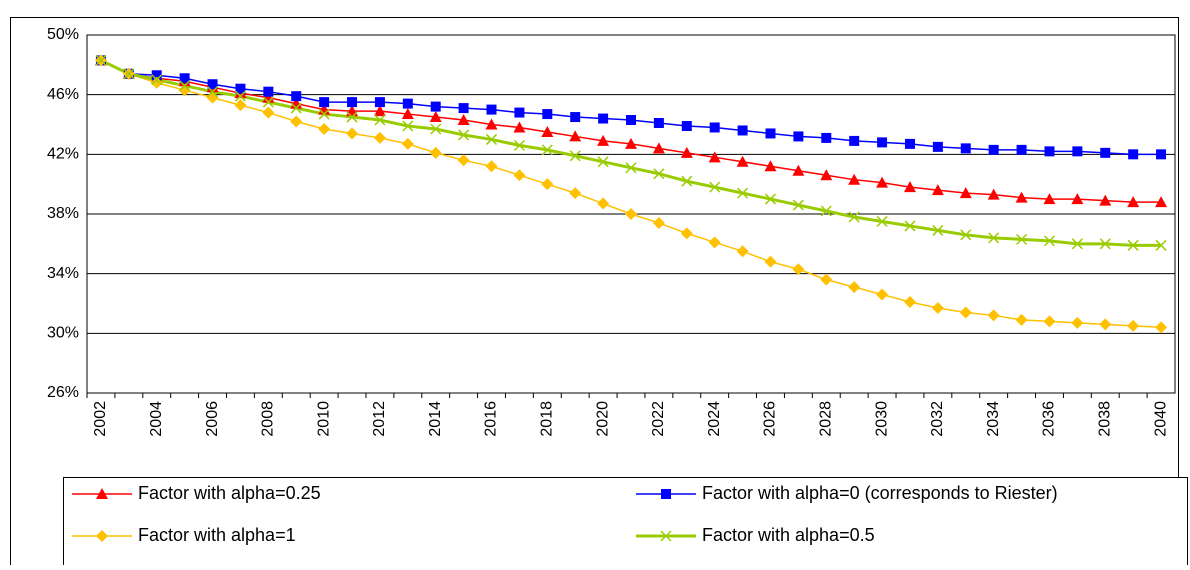 Image resolution: width=1190 pixels, height=570 pixels. I want to click on x-tick-label: 2010, so click(323, 419).